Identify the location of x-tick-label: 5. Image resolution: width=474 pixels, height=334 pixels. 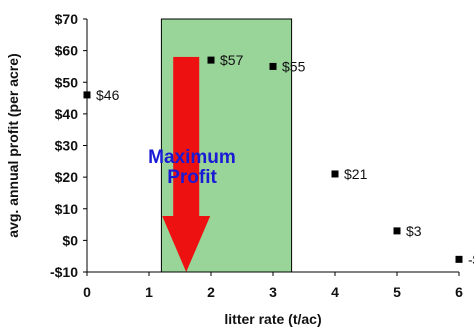
(397, 292).